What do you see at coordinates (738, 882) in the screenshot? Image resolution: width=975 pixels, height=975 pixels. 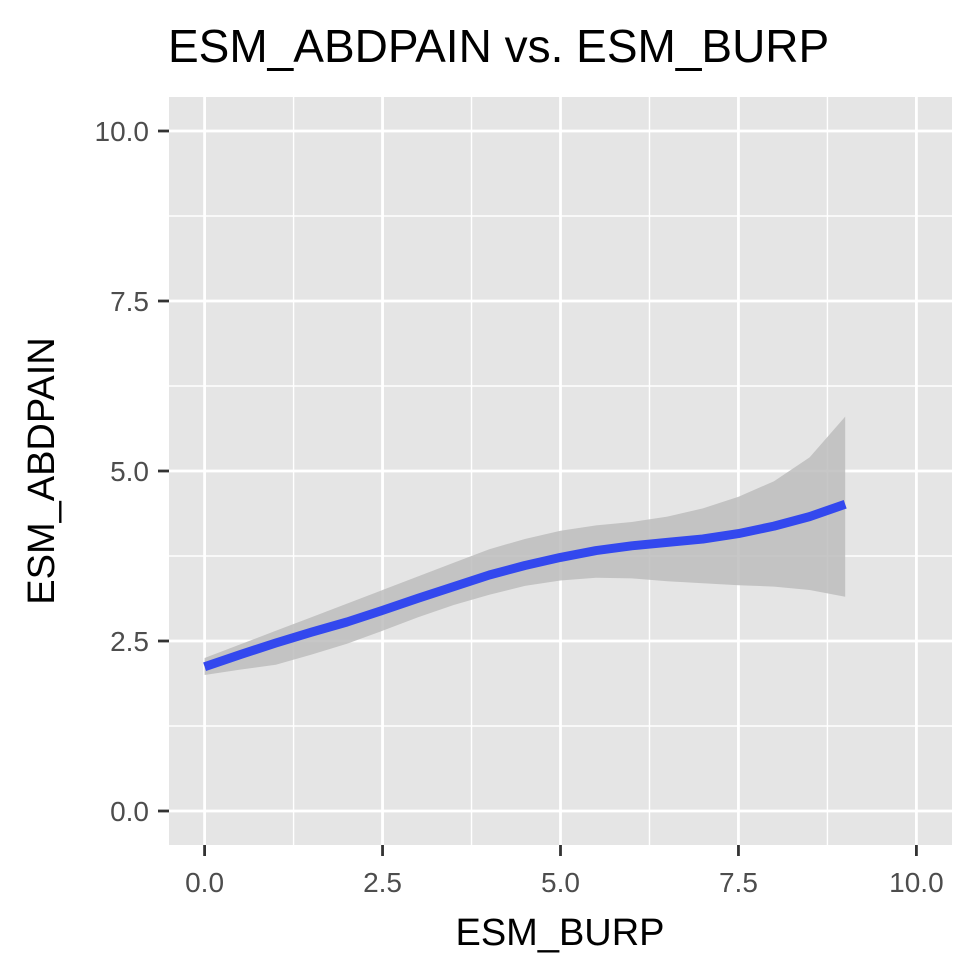 I see `x-tick-label: 7.5` at bounding box center [738, 882].